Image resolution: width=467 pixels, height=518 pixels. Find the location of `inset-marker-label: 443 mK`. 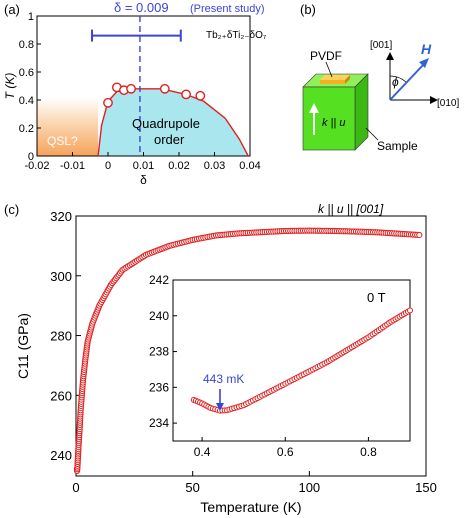

inset-marker-label: 443 mK is located at coordinates (223, 379).